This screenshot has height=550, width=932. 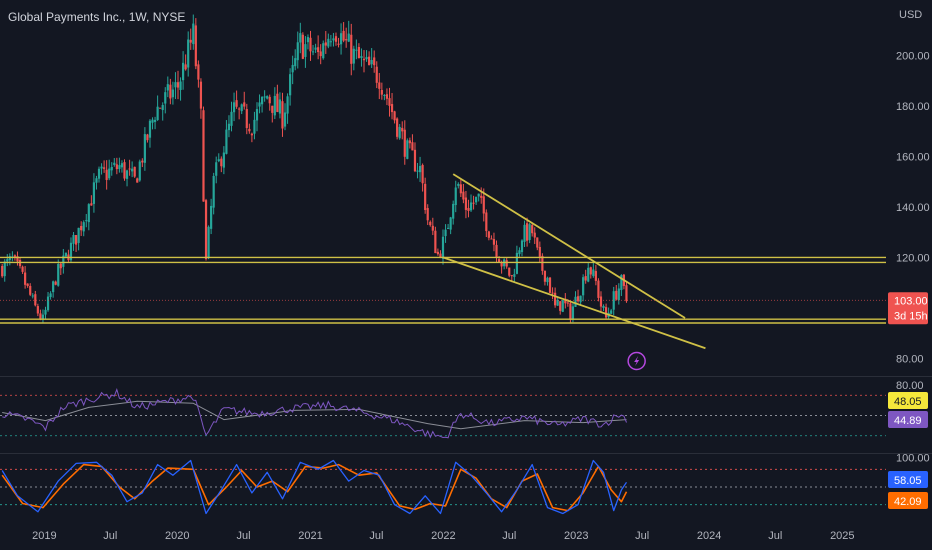 What do you see at coordinates (908, 502) in the screenshot?
I see `stoch-value: 42.09` at bounding box center [908, 502].